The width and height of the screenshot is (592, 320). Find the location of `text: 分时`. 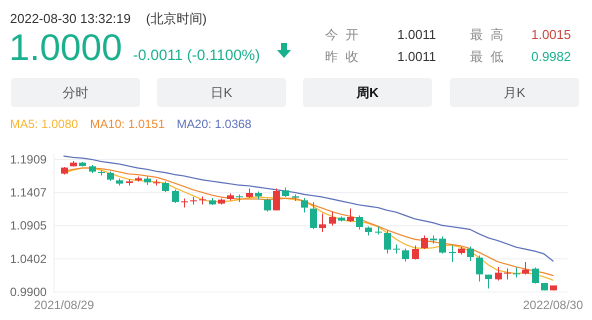

text: 分时 is located at coordinates (75, 92).